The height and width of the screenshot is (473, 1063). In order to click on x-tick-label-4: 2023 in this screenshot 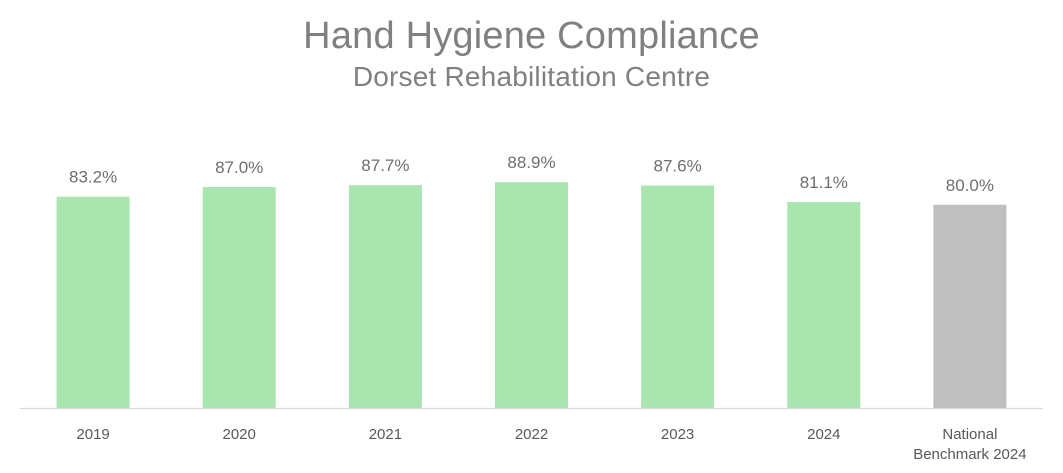, I will do `click(677, 434)`.